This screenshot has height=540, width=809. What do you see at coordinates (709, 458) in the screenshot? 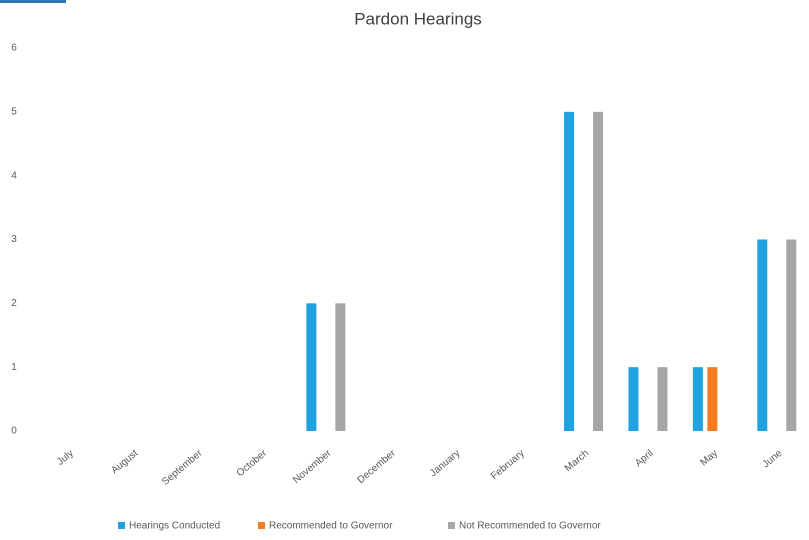
I see `x-tick-label: May` at bounding box center [709, 458].